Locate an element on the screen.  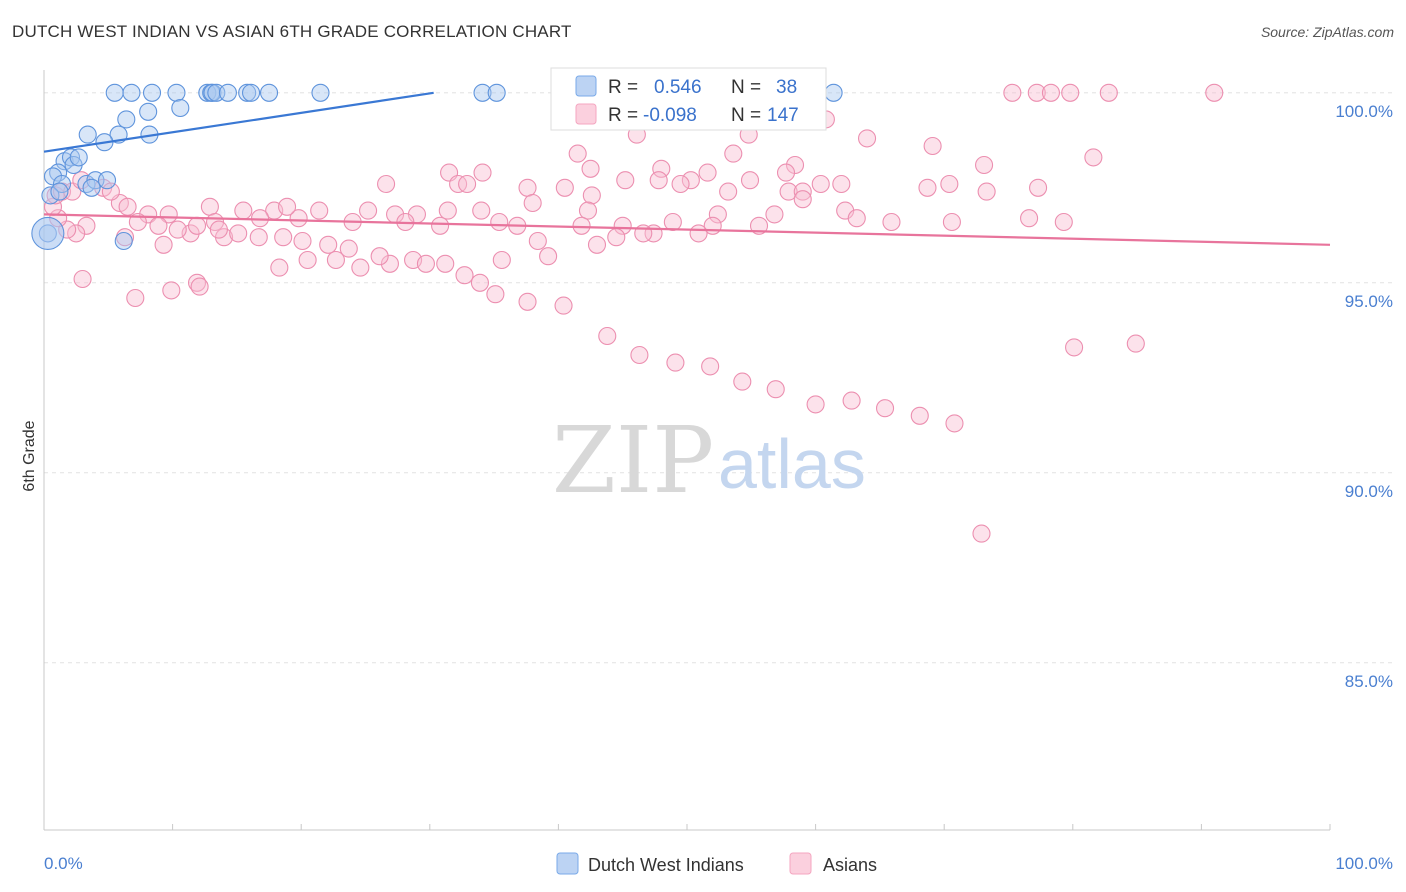
y-tick-labels: 85.0% 90.0% 95.0% 100.0% is located at coordinates (1364, 396).